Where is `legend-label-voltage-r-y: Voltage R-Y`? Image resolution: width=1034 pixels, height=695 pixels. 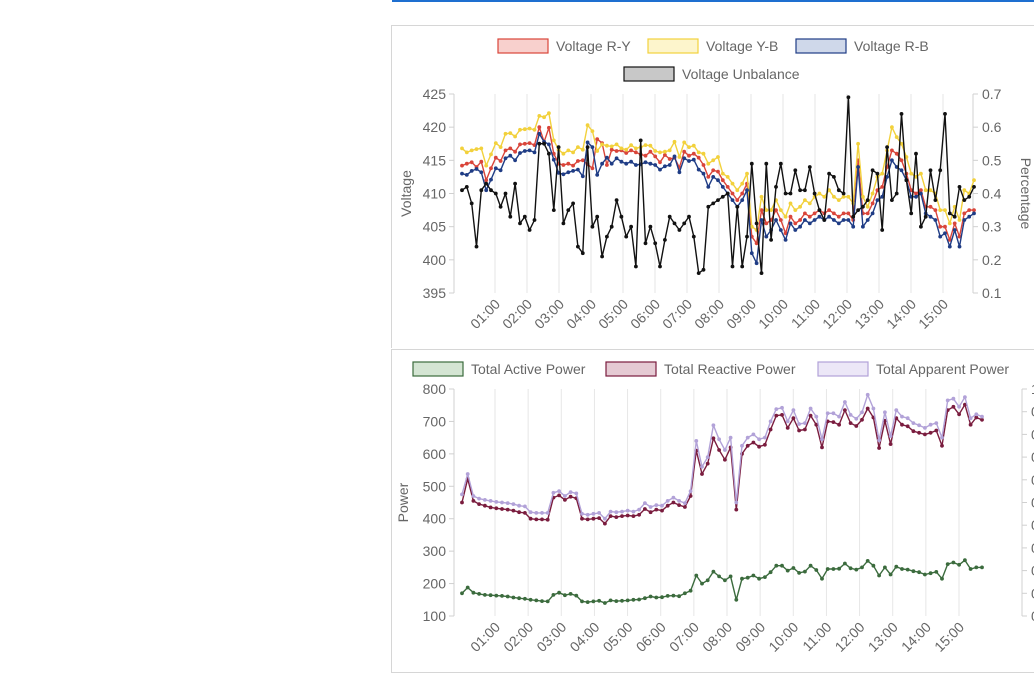
legend-label-voltage-r-y: Voltage R-Y is located at coordinates (593, 46).